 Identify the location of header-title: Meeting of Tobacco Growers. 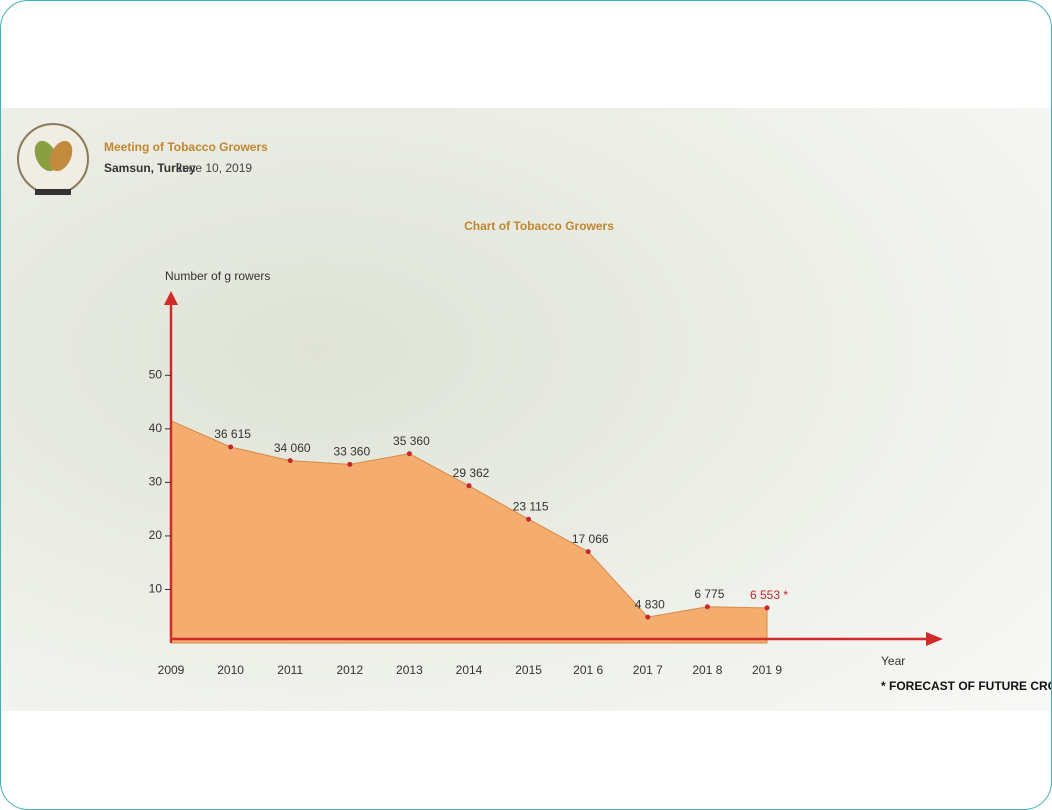
(186, 147).